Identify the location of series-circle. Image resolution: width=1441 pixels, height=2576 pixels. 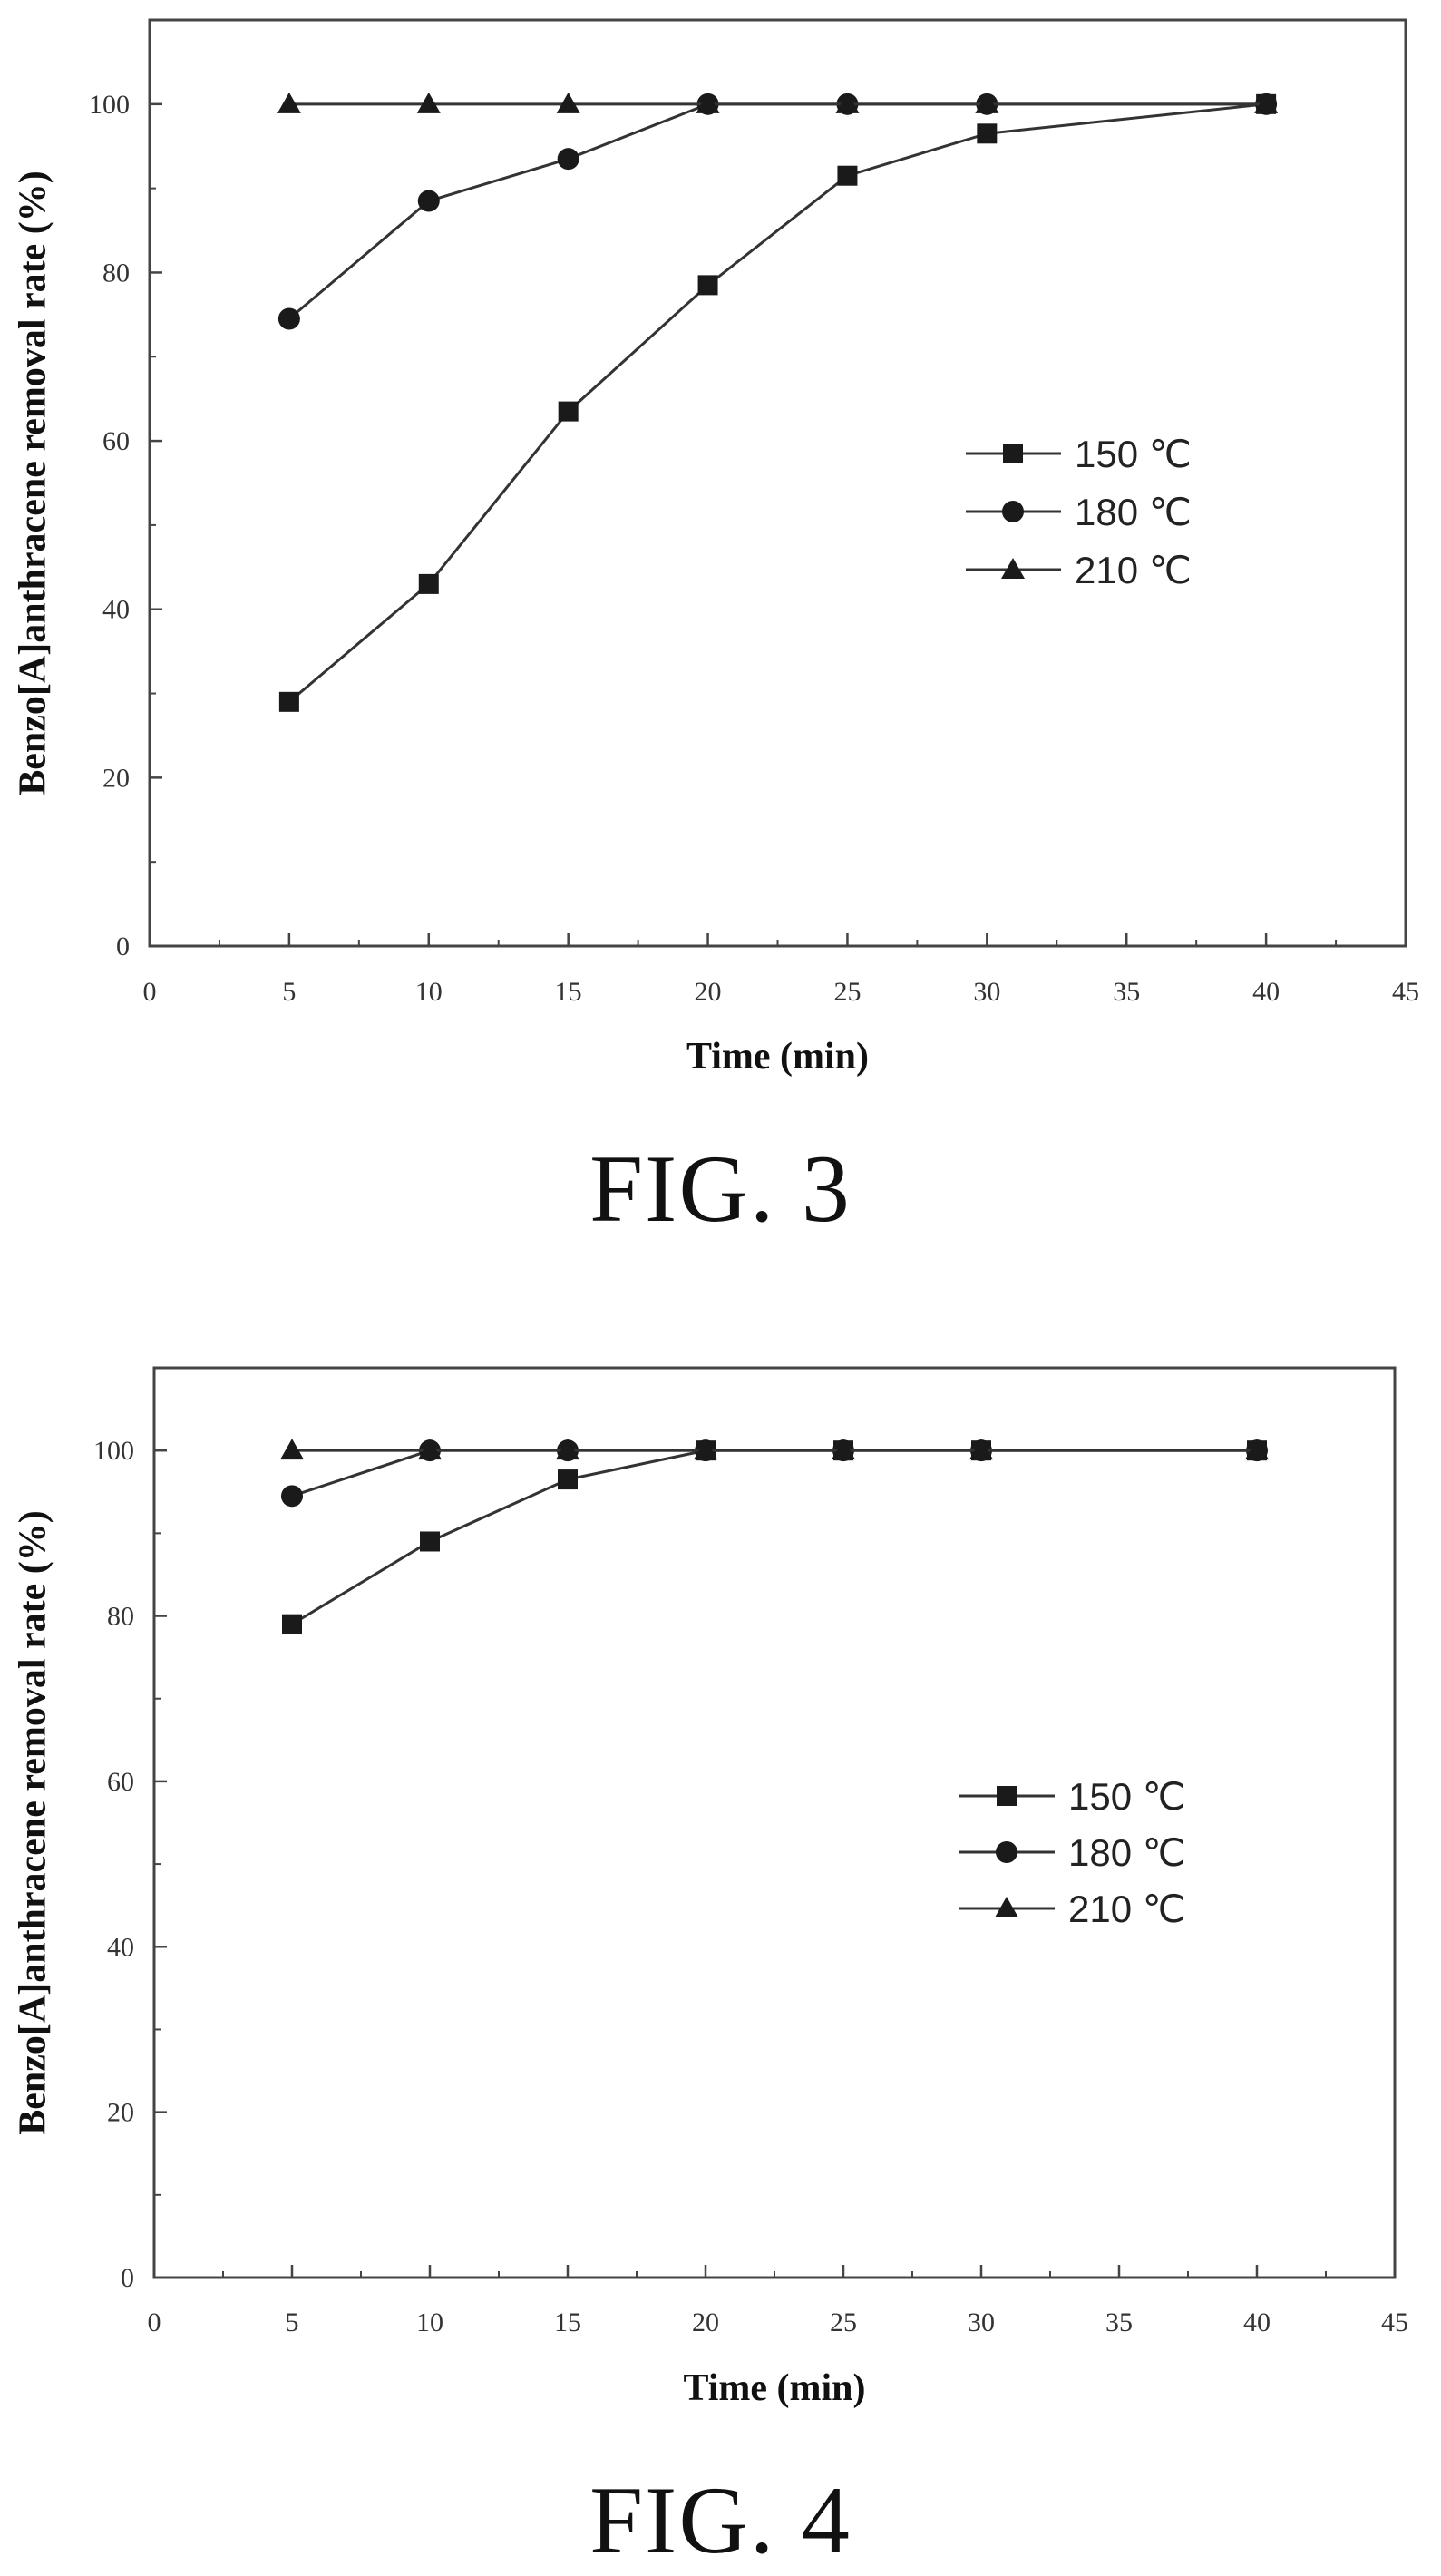
(778, 211).